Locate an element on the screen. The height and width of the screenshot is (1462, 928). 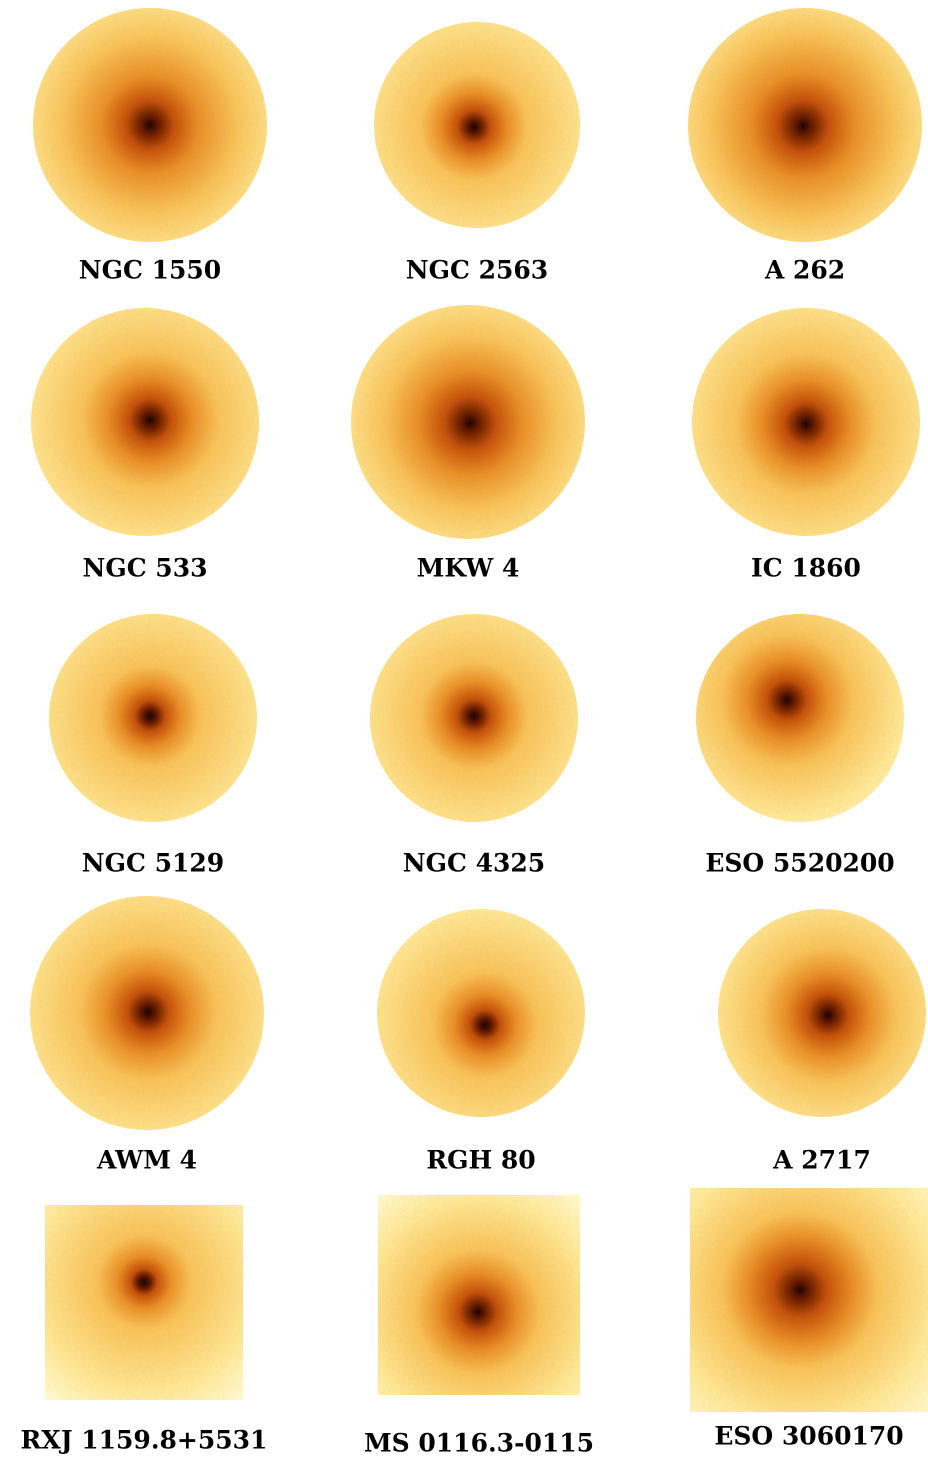
panel-label: ESO 5520200 is located at coordinates (799, 863).